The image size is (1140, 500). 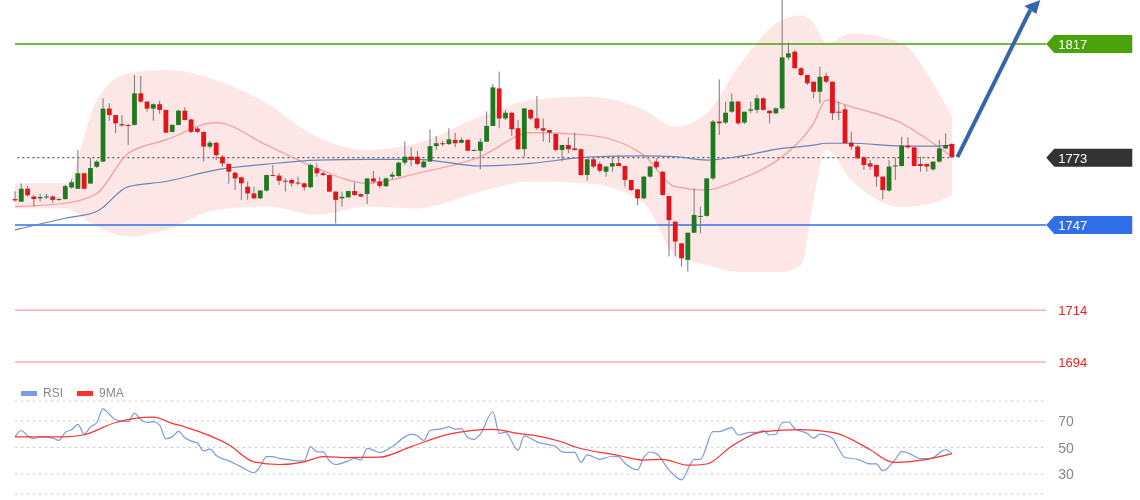 I want to click on legend-label: RSI, so click(x=53, y=393).